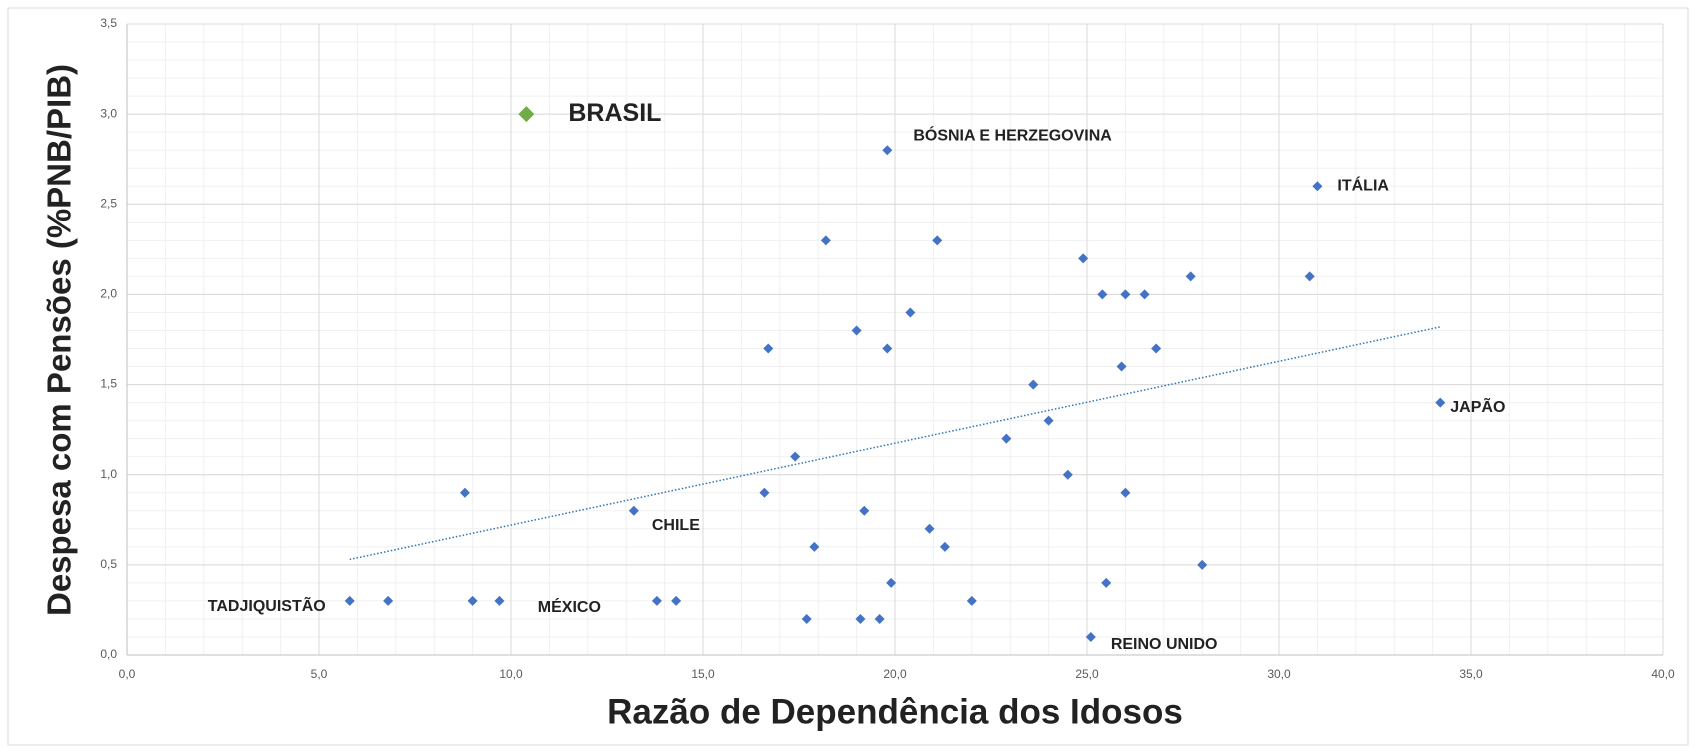 This screenshot has width=1696, height=753. I want to click on x-tick-label: 20,0, so click(895, 674).